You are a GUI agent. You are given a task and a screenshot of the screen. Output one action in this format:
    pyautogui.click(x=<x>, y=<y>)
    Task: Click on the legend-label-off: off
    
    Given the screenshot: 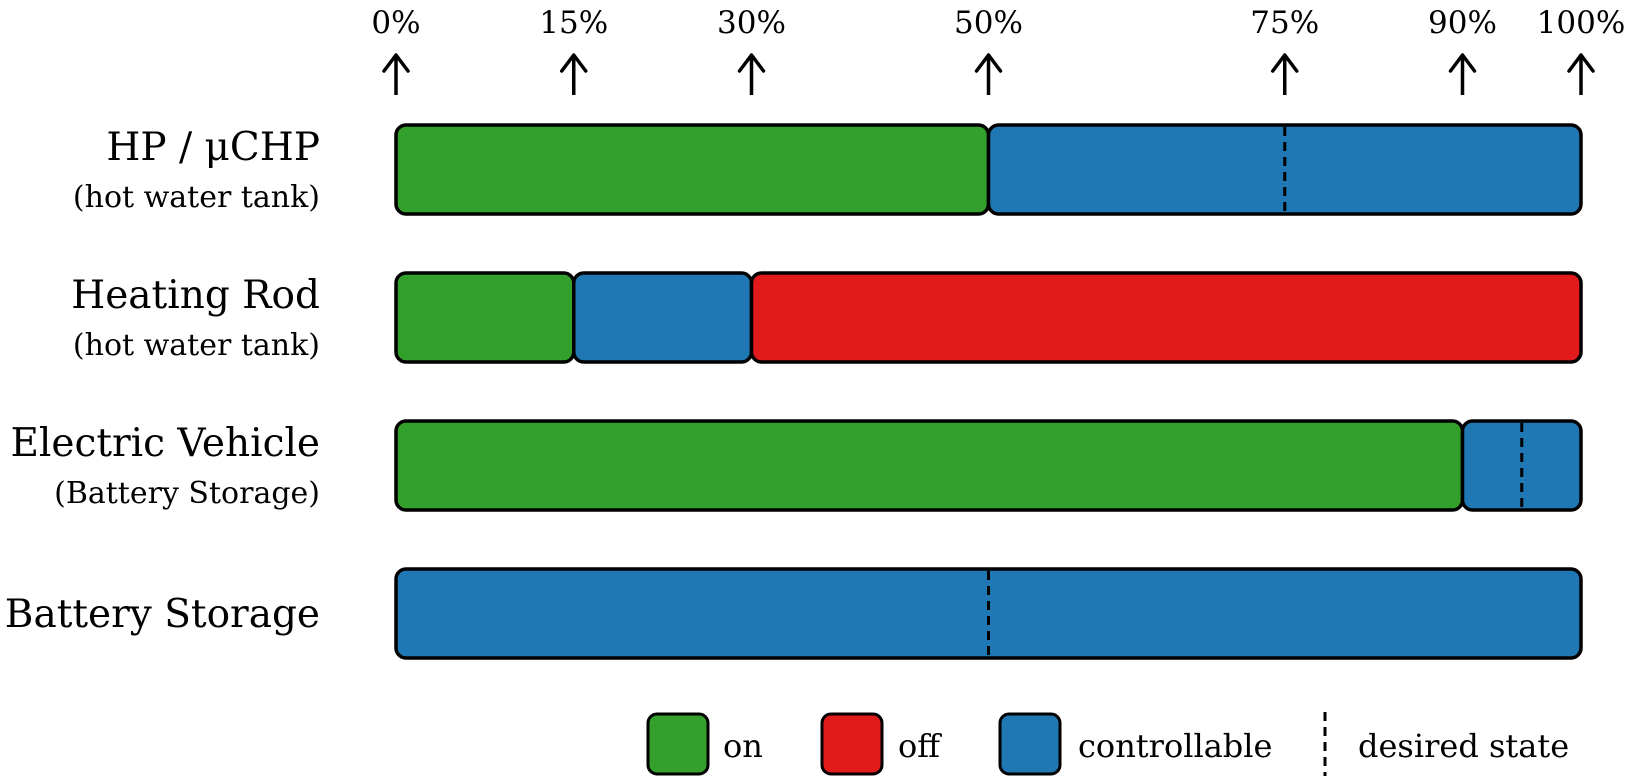 What is the action you would take?
    pyautogui.click(x=920, y=746)
    